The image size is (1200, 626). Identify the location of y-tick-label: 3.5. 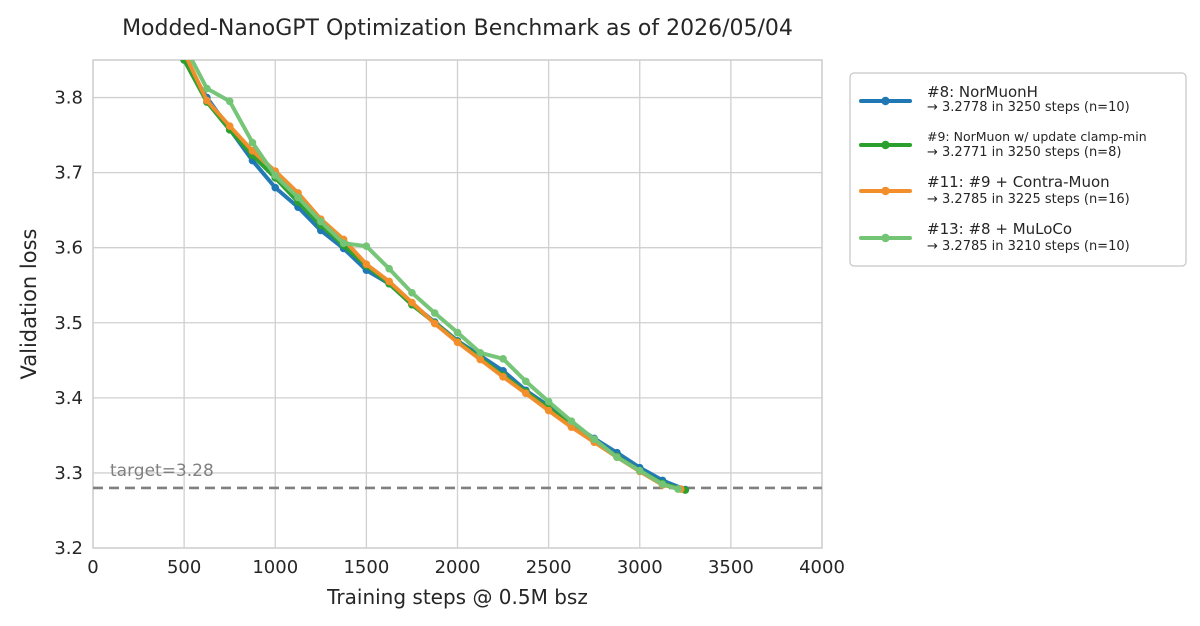
(68, 323).